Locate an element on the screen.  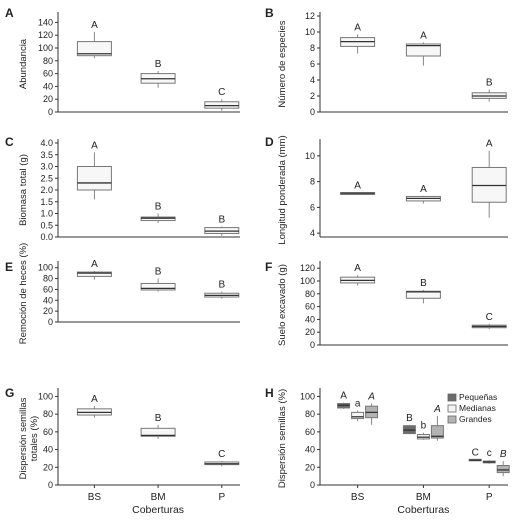
y-tick-label: 140 is located at coordinates (45, 22).